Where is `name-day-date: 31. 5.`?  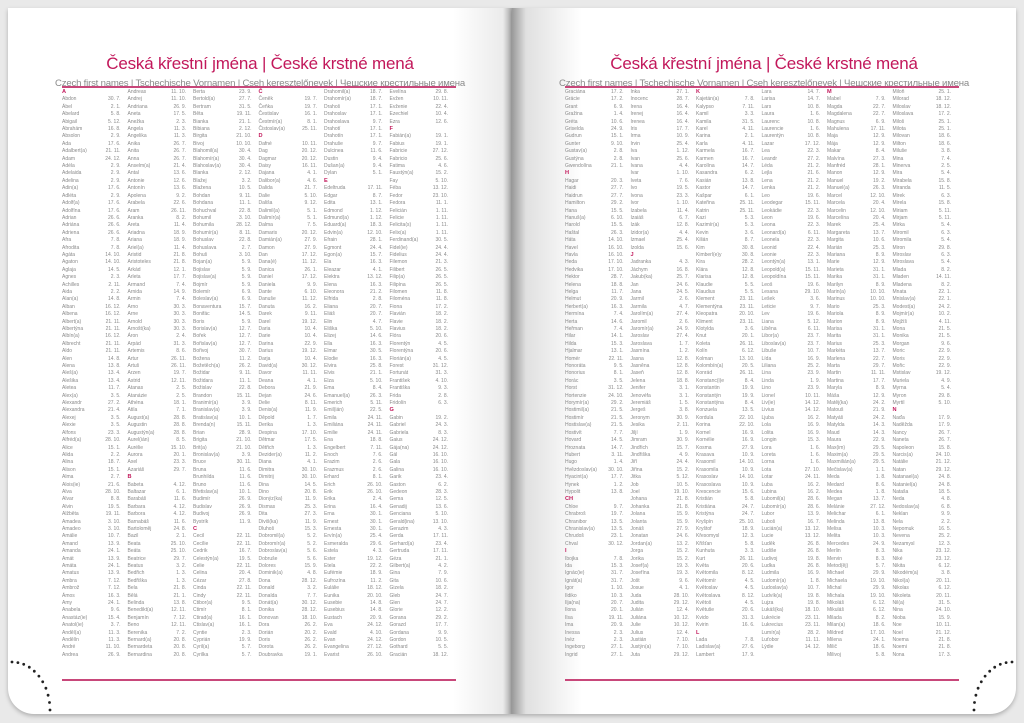
name-day-date: 31. 5. is located at coordinates (944, 603).